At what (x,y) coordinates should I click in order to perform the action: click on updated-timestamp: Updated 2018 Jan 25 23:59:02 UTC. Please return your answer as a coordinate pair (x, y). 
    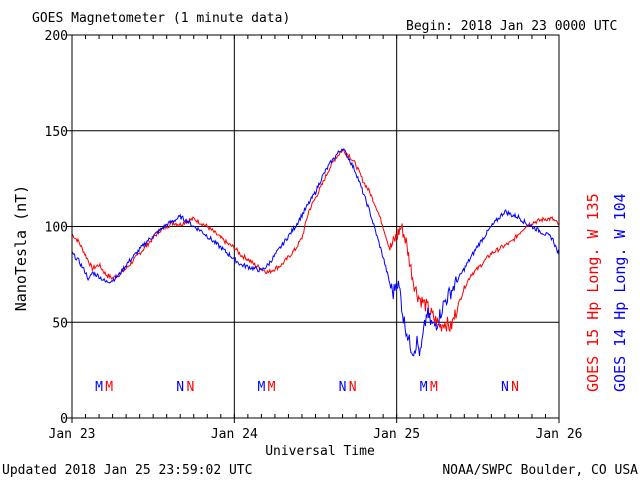
    Looking at the image, I should click on (127, 470).